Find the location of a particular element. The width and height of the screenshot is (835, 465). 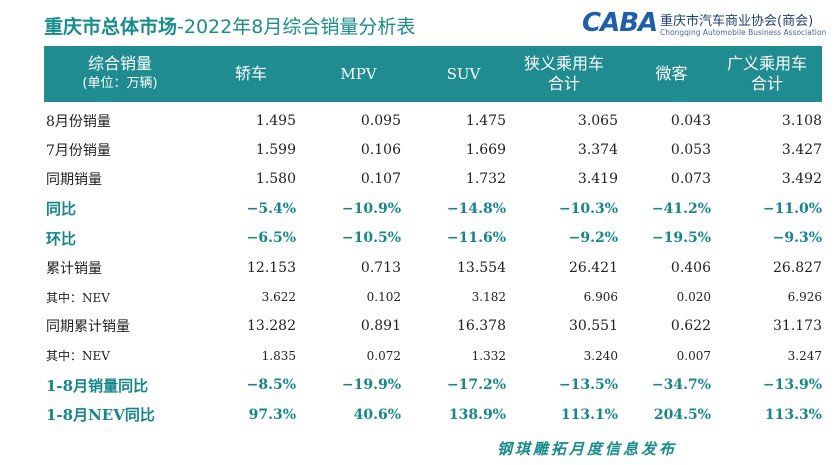

cell-value: −9.3% is located at coordinates (797, 238).